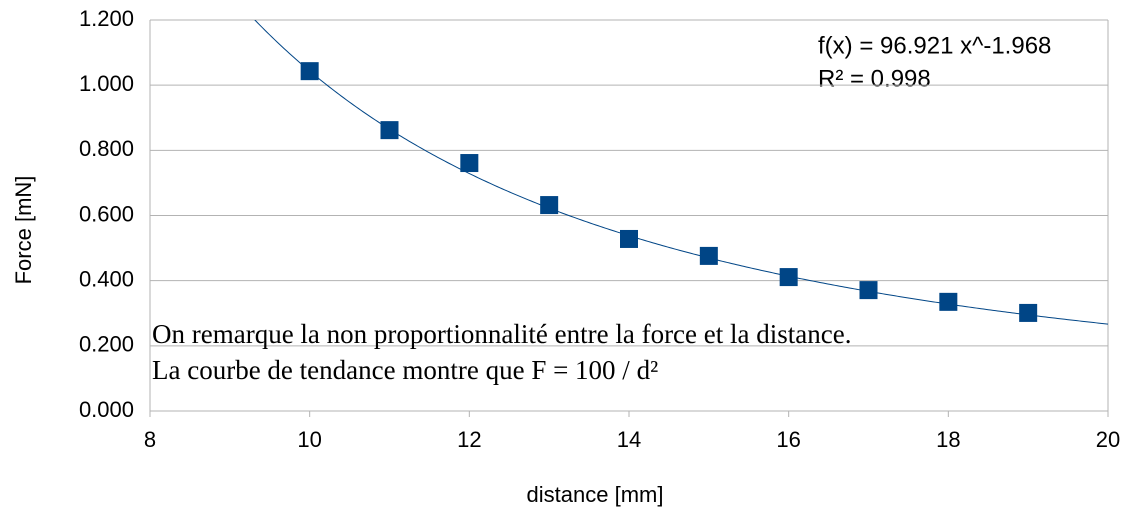 The height and width of the screenshot is (512, 1128). Describe the element at coordinates (934, 45) in the screenshot. I see `trendline-equation: f(x) = 96.921 x^-1.968` at that location.